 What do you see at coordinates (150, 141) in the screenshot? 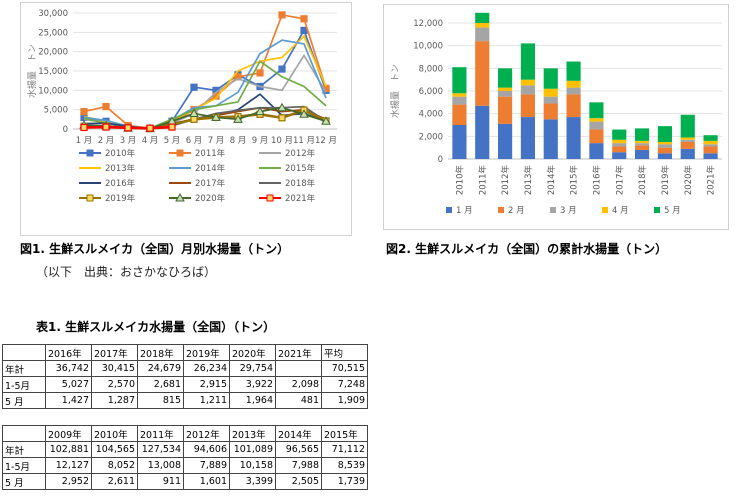
I see `x-tick-label: 4 月` at bounding box center [150, 141].